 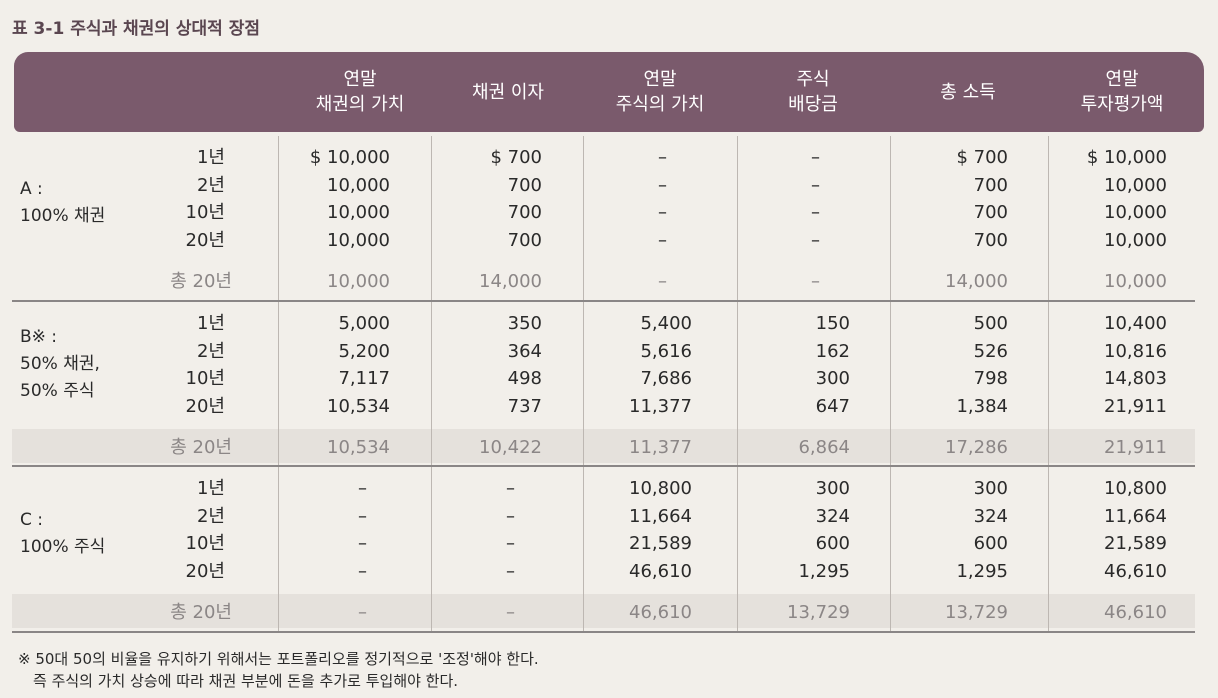 What do you see at coordinates (660, 447) in the screenshot?
I see `total-cell: 11,377` at bounding box center [660, 447].